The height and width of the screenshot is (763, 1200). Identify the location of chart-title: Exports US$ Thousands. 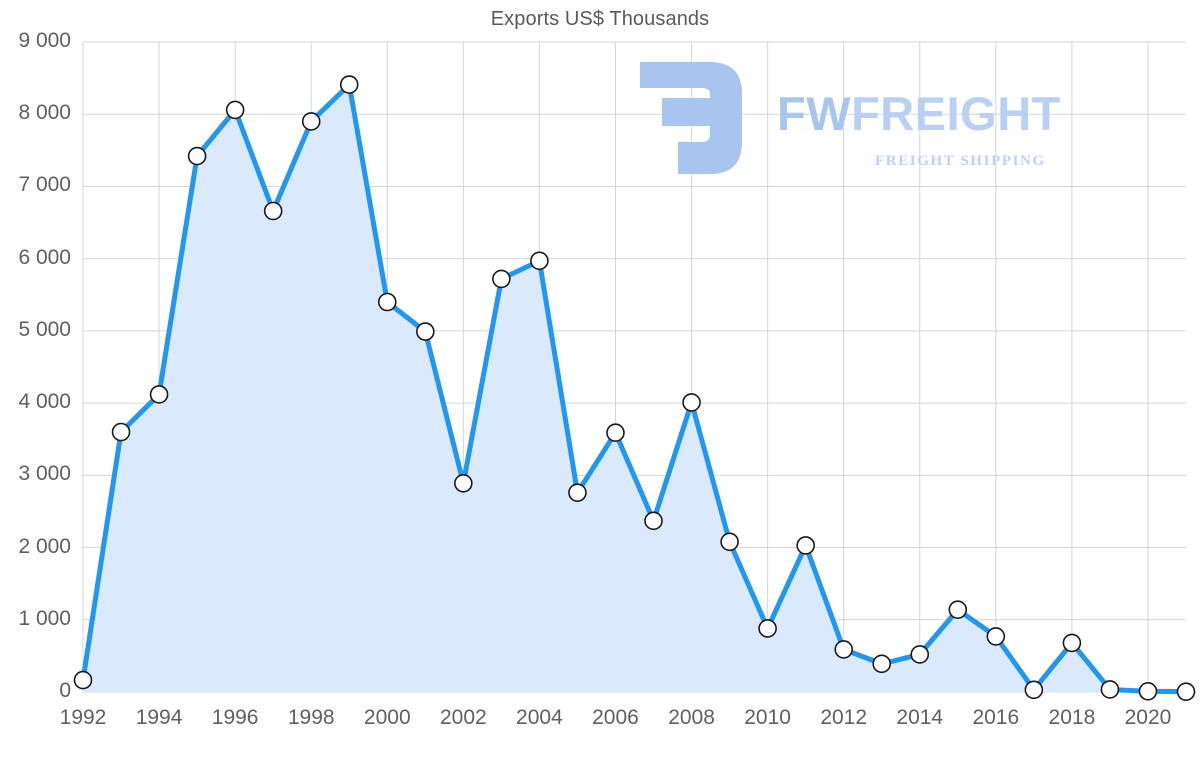
(600, 19).